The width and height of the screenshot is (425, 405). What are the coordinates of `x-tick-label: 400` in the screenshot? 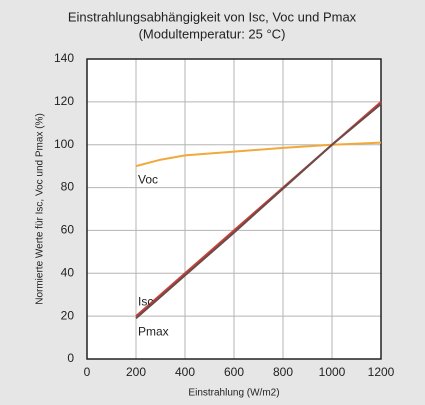 It's located at (185, 372).